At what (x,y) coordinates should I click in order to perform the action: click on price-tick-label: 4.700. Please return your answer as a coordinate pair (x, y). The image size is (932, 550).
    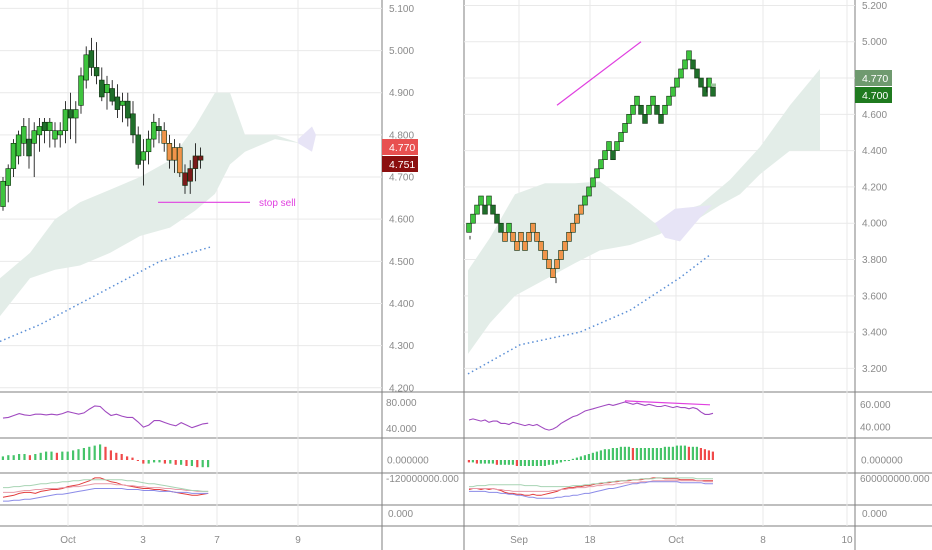
    Looking at the image, I should click on (401, 178).